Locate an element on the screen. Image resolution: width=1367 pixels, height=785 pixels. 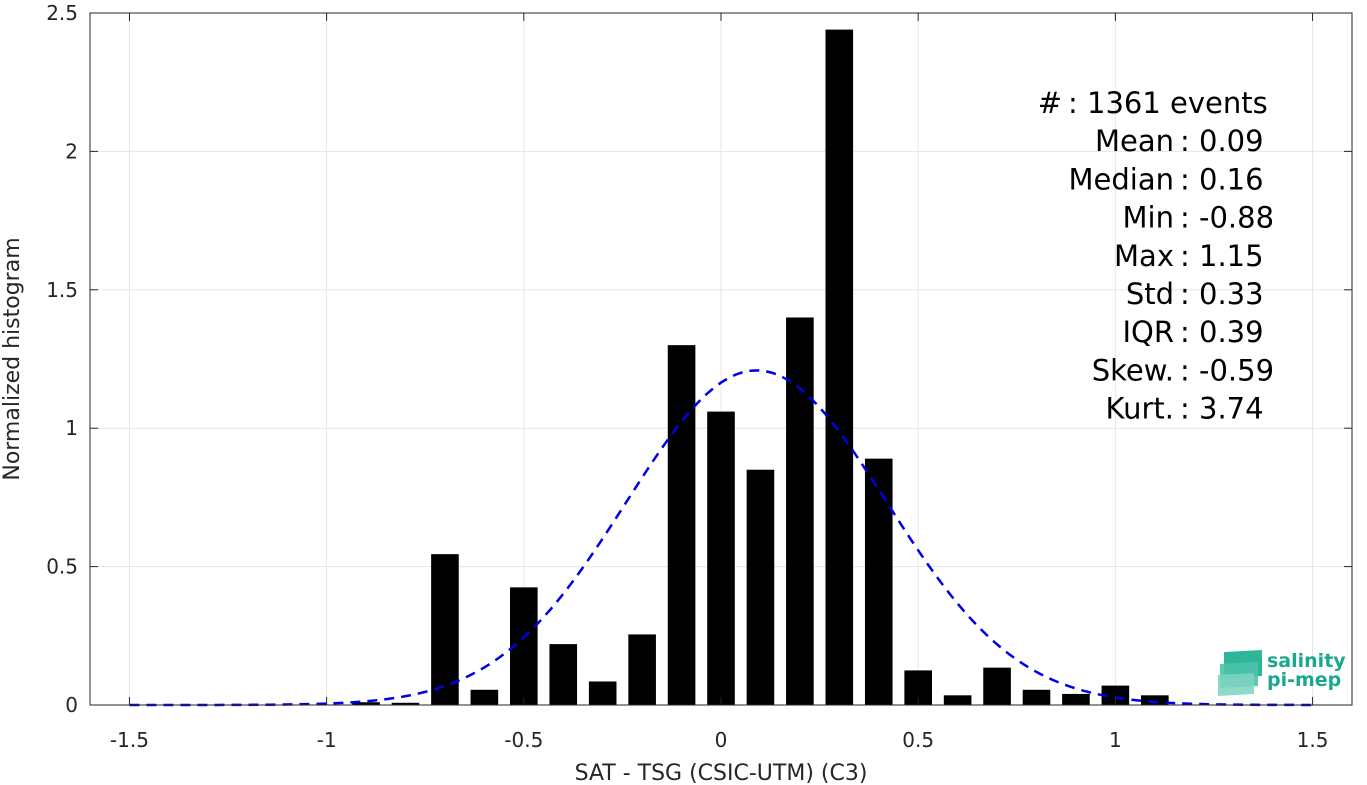
x-tick-label: -1.5 is located at coordinates (129, 740).